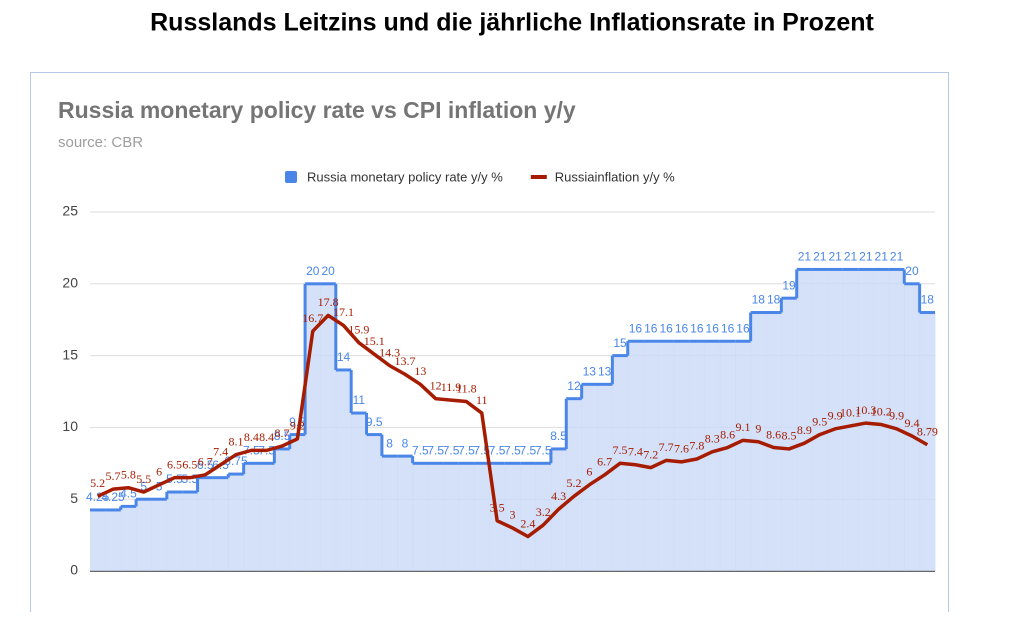 This screenshot has height=617, width=1024. I want to click on rate-label: 8, so click(389, 443).